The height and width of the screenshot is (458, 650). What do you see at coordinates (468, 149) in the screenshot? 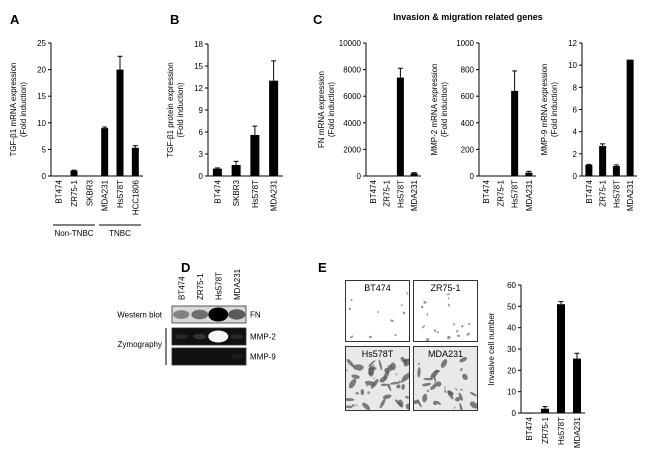
I see `y-tick-label: 200` at bounding box center [468, 149].